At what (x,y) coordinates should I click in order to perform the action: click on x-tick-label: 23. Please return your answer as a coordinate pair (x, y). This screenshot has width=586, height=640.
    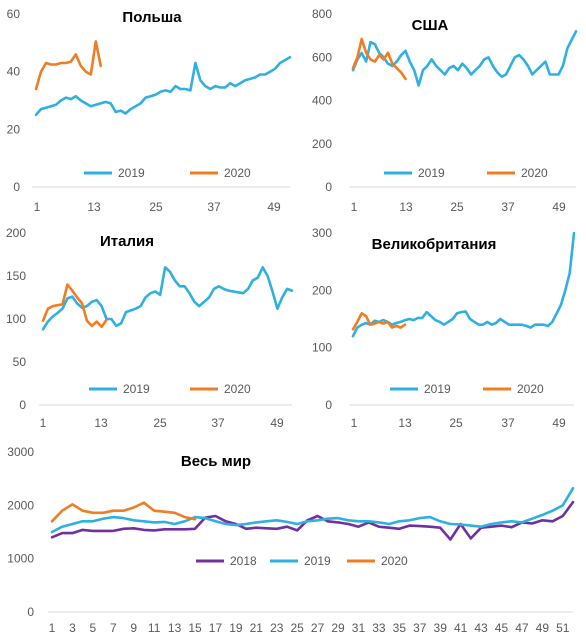
    Looking at the image, I should click on (277, 628).